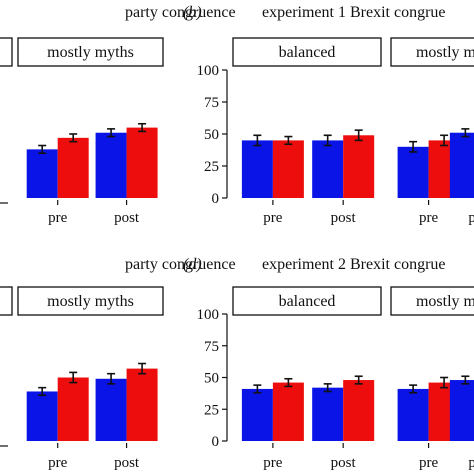  What do you see at coordinates (354, 264) in the screenshot?
I see `panel-title: experiment 2 Brexit congrue` at bounding box center [354, 264].